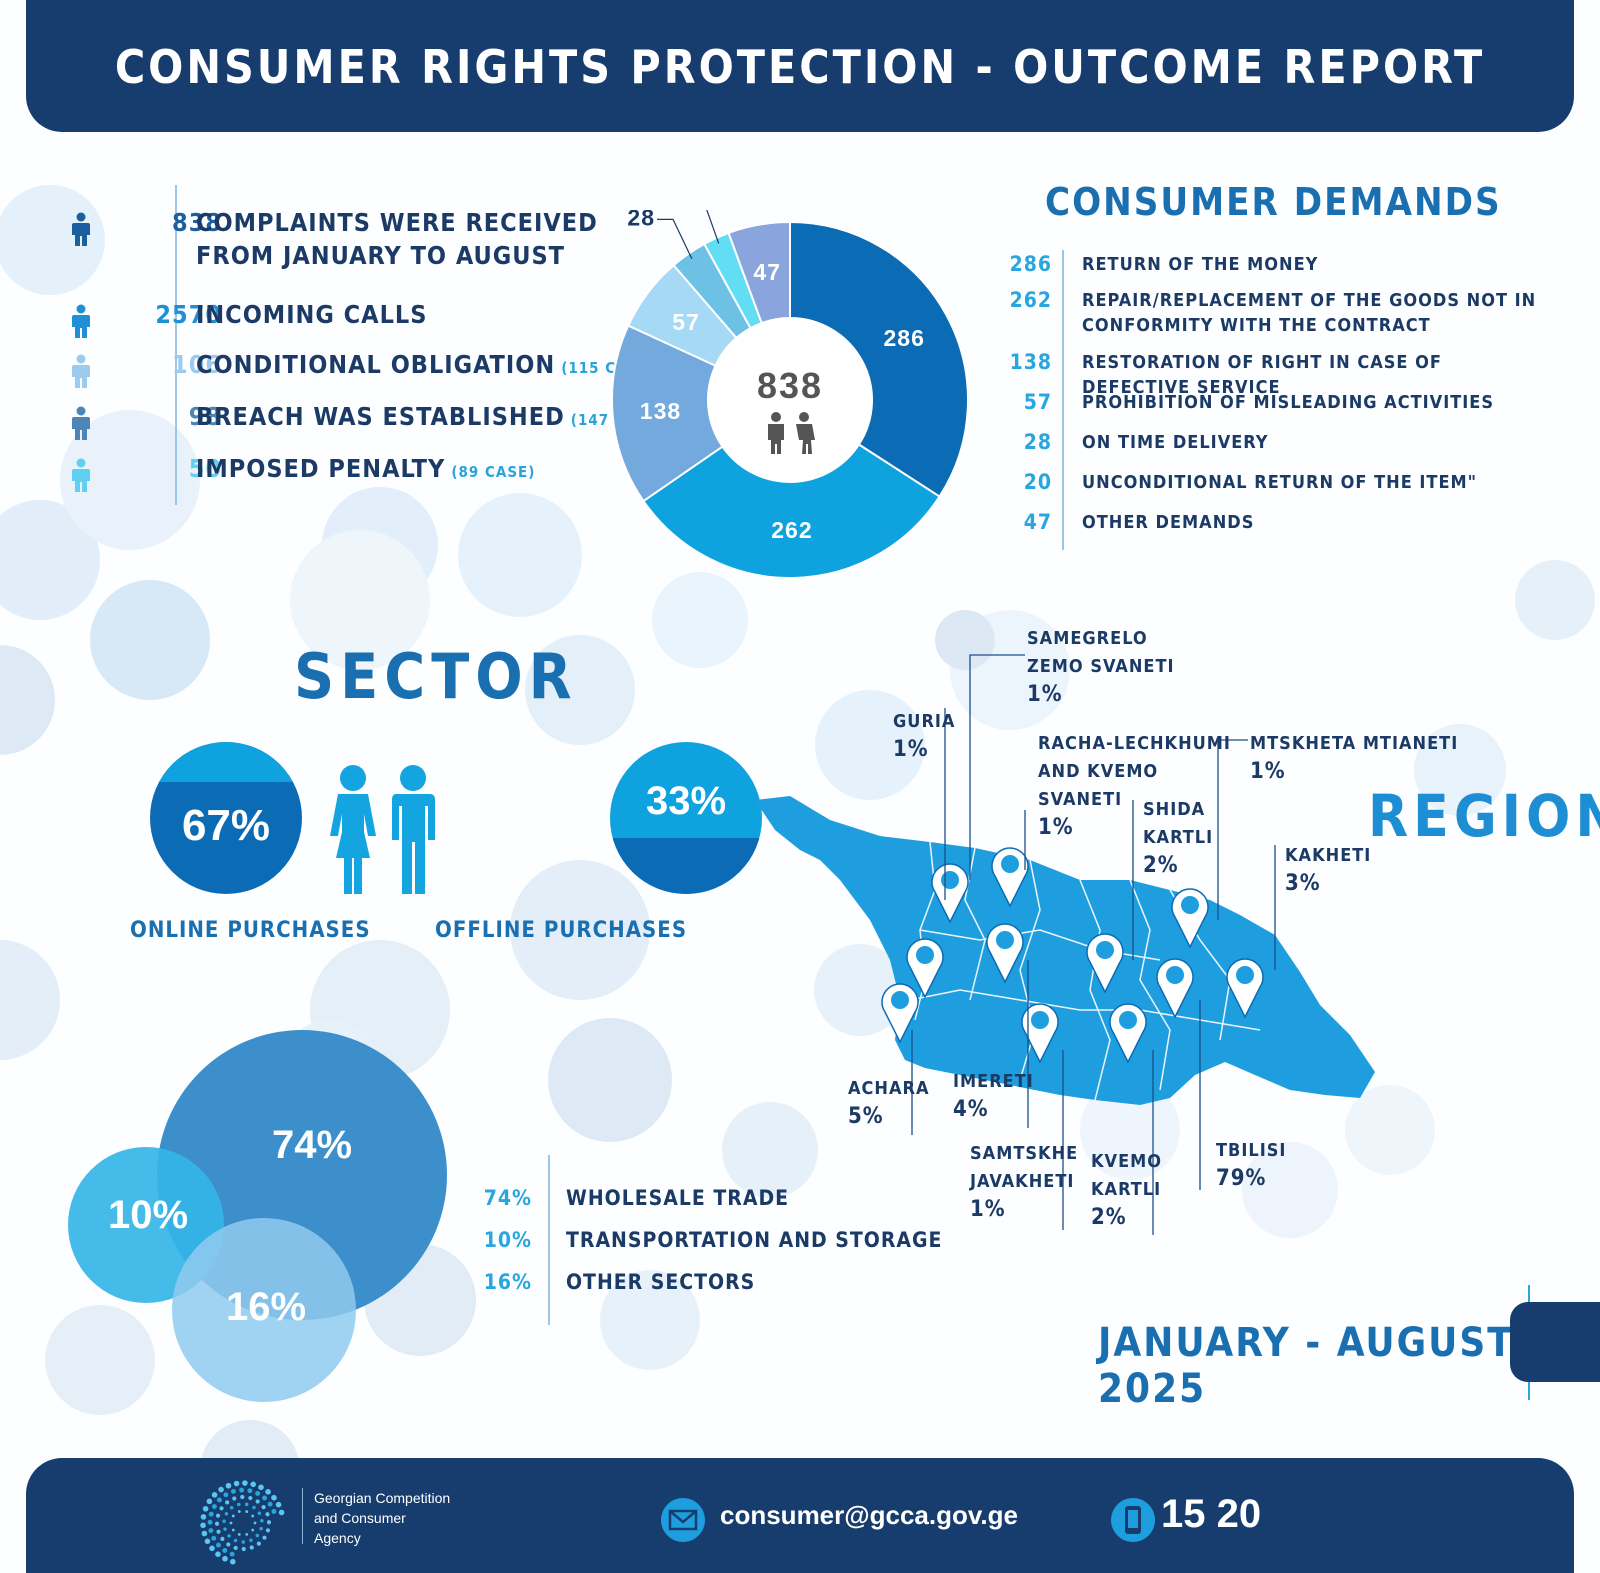  I want to click on region-label: MTSKHETA MTIANETI 1%, so click(1354, 758).